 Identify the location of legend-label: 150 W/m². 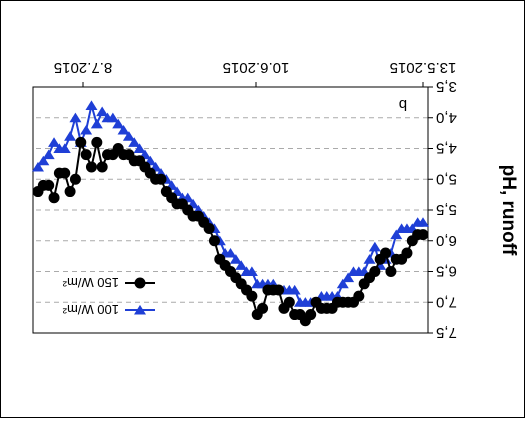
(90, 282).